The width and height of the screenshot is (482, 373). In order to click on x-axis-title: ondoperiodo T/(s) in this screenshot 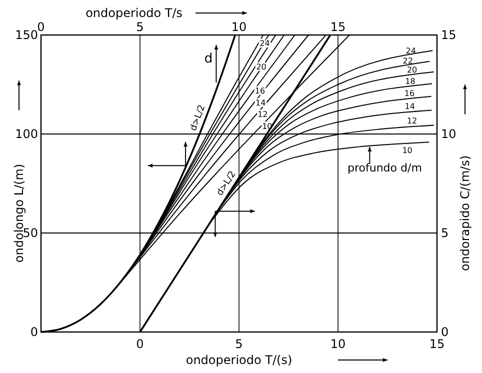, I will do `click(239, 360)`.